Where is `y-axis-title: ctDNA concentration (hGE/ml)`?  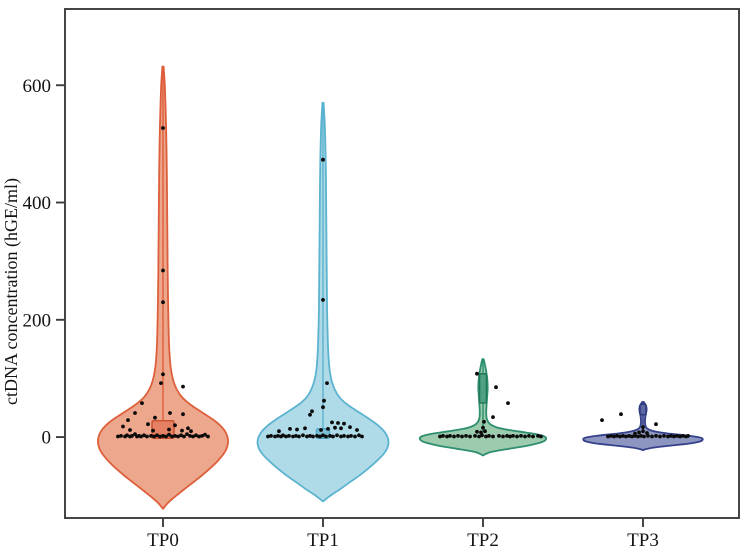 y-axis-title: ctDNA concentration (hGE/ml) is located at coordinates (11, 291).